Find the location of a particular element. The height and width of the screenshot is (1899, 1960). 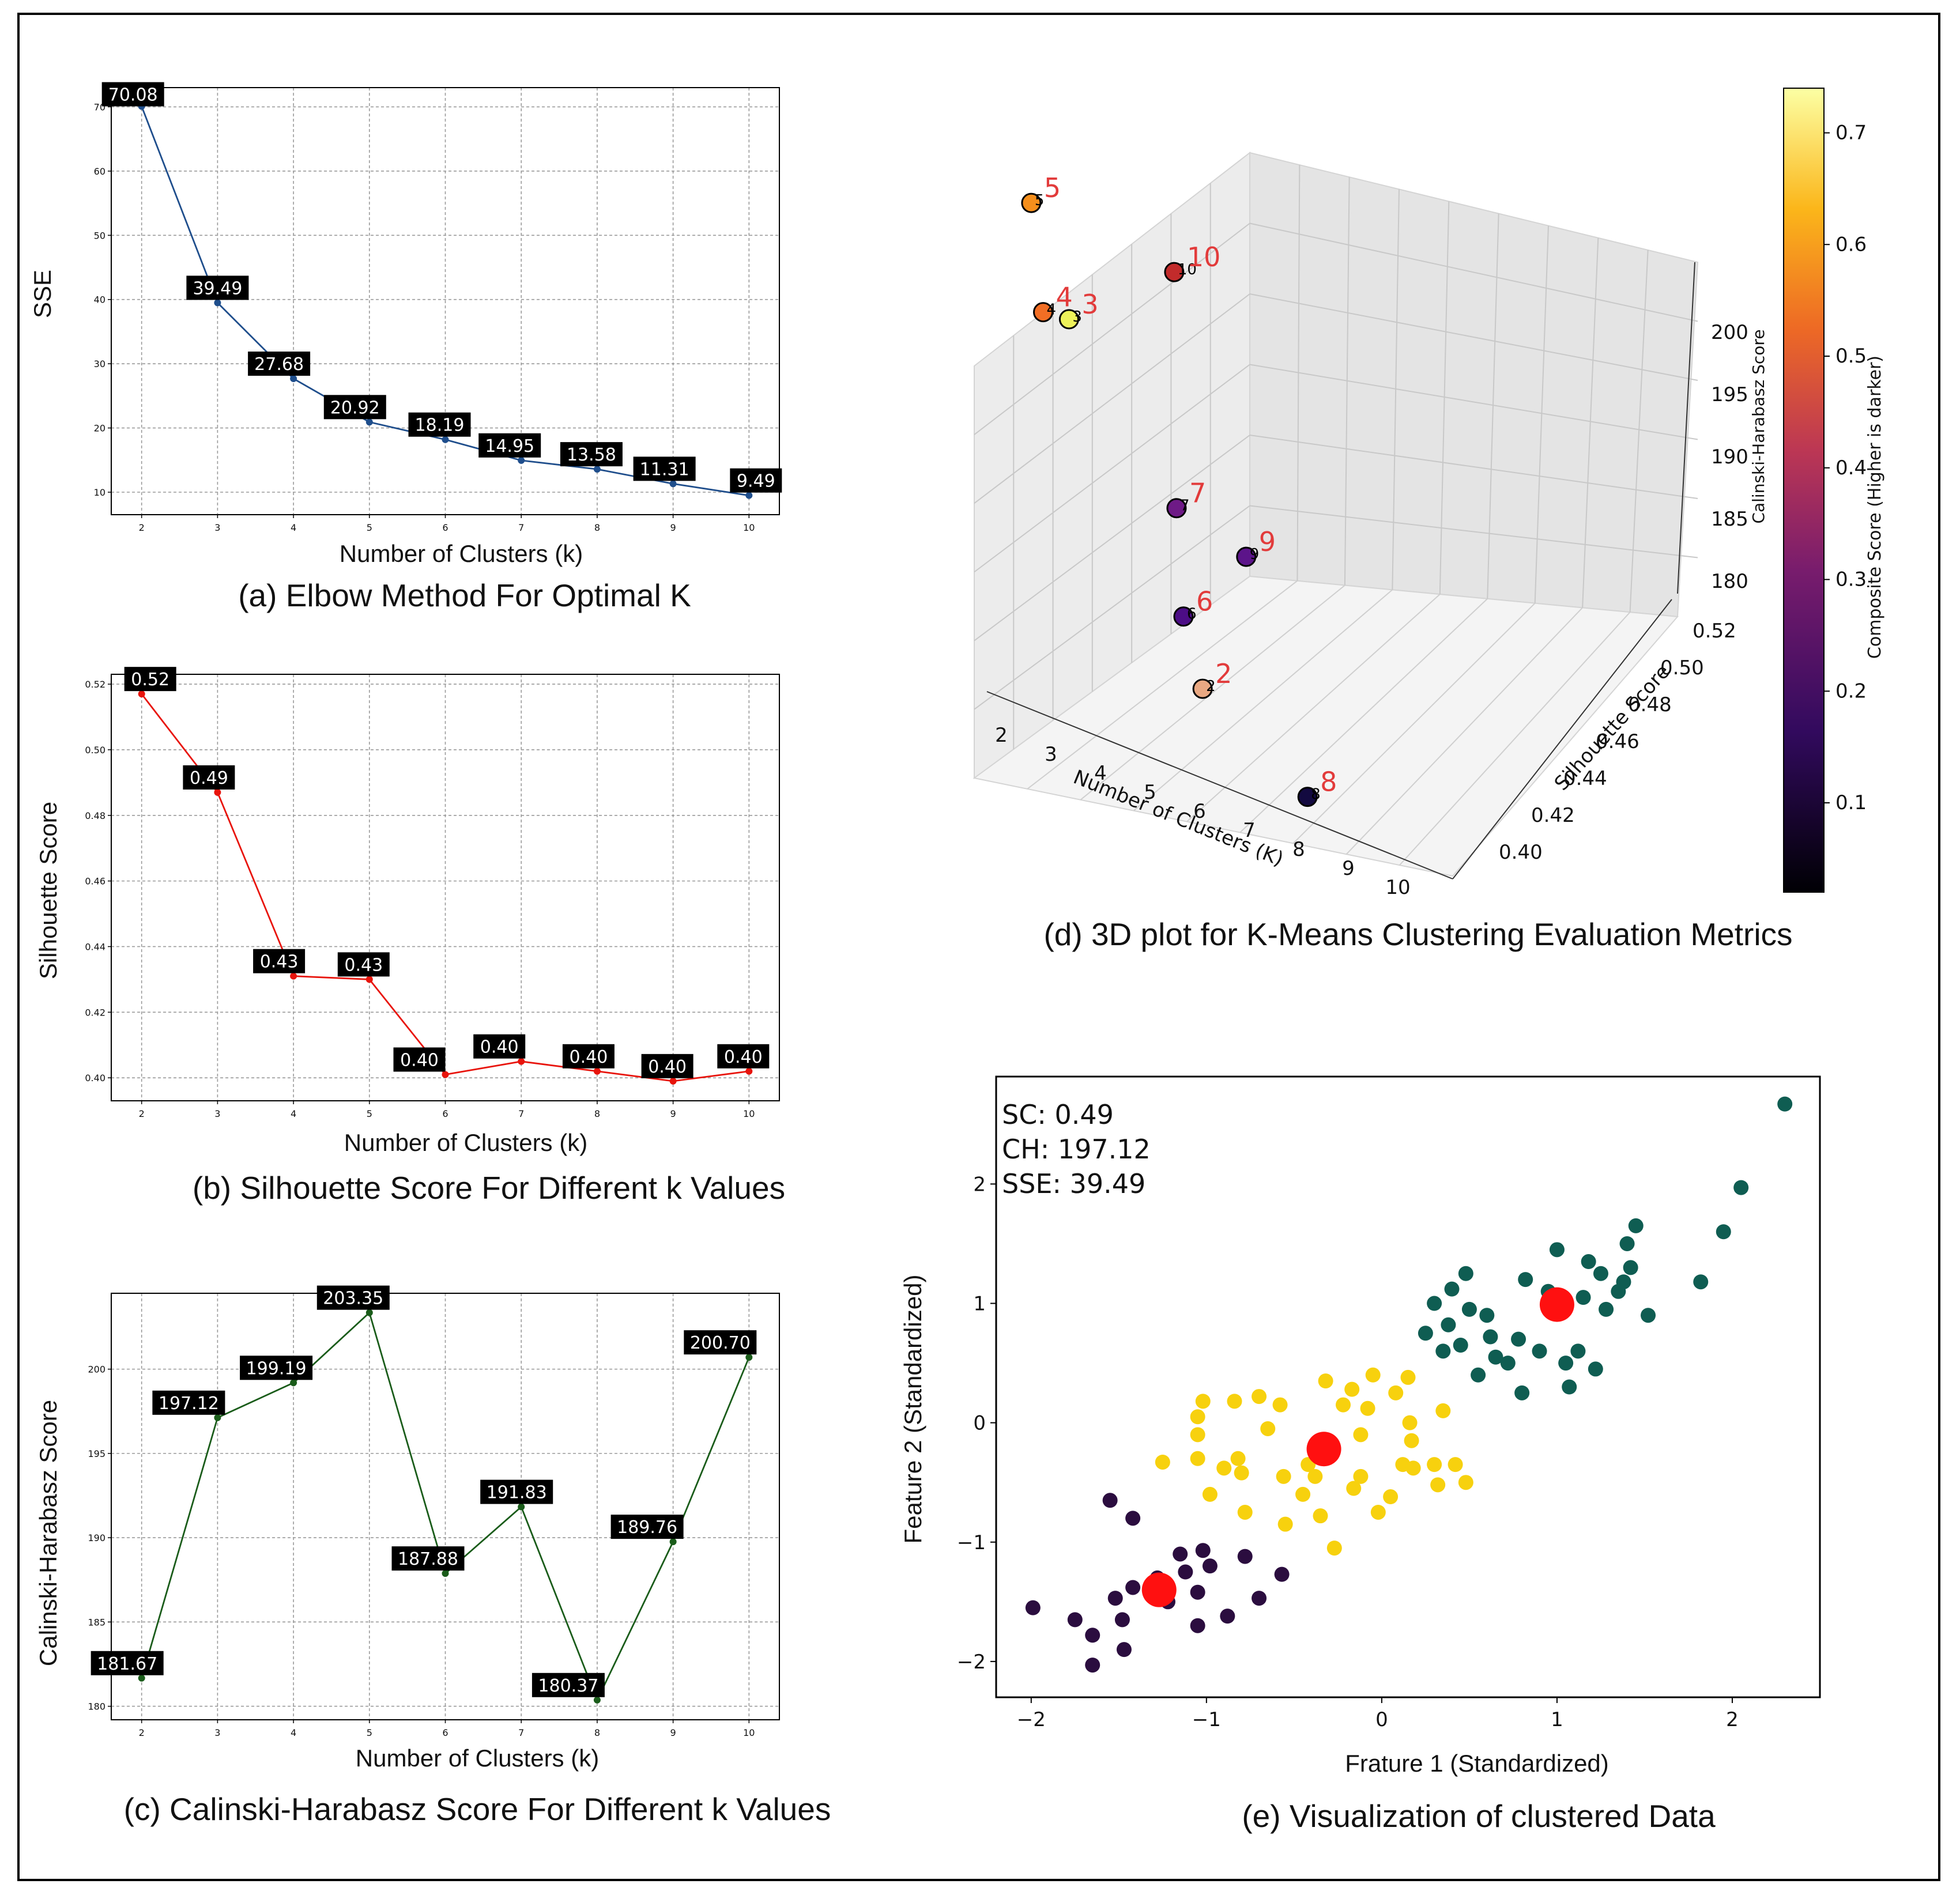

calinski-xtick-label: 4 is located at coordinates (293, 1732).